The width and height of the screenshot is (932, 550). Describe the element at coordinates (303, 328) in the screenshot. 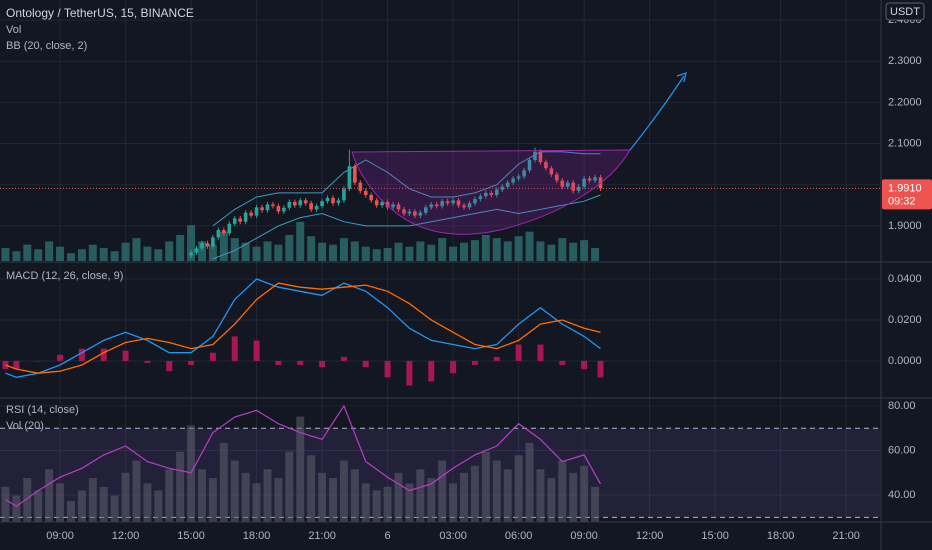

I see `macd-line` at that location.